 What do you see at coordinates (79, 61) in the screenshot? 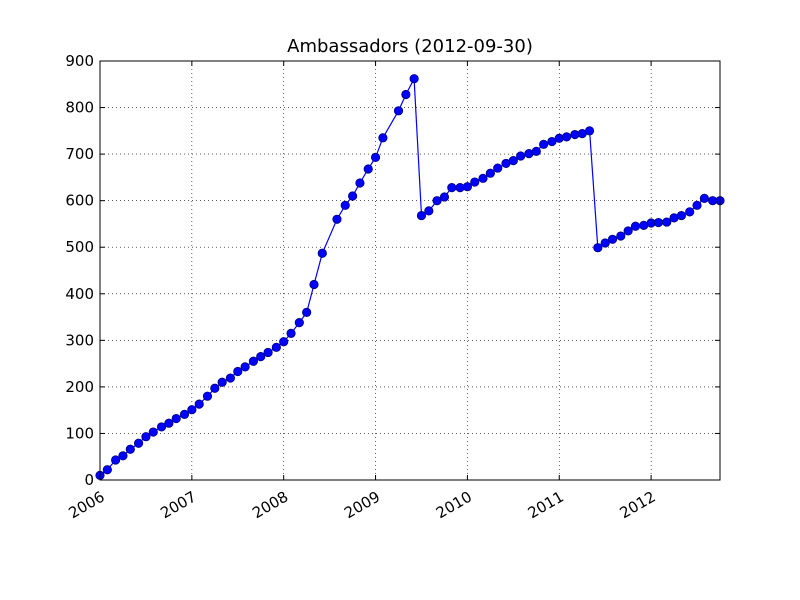
I see `y-tick-label: 900` at bounding box center [79, 61].